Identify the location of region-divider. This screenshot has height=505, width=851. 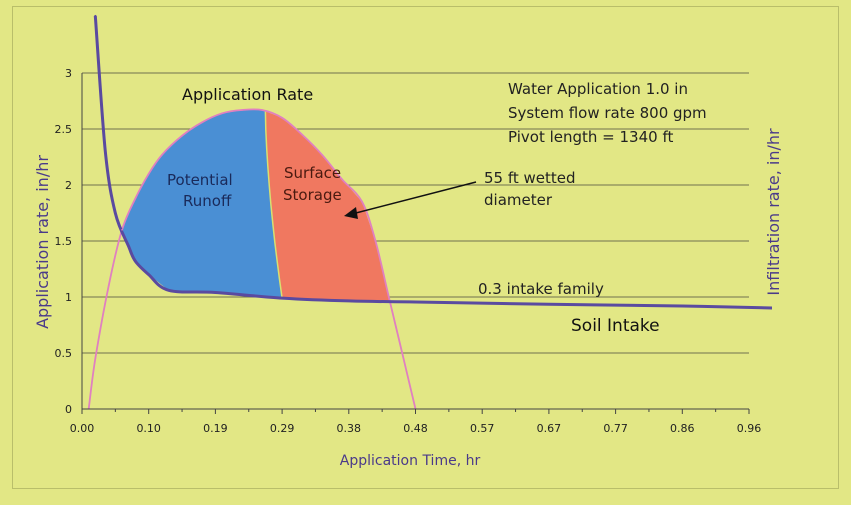
(273, 205).